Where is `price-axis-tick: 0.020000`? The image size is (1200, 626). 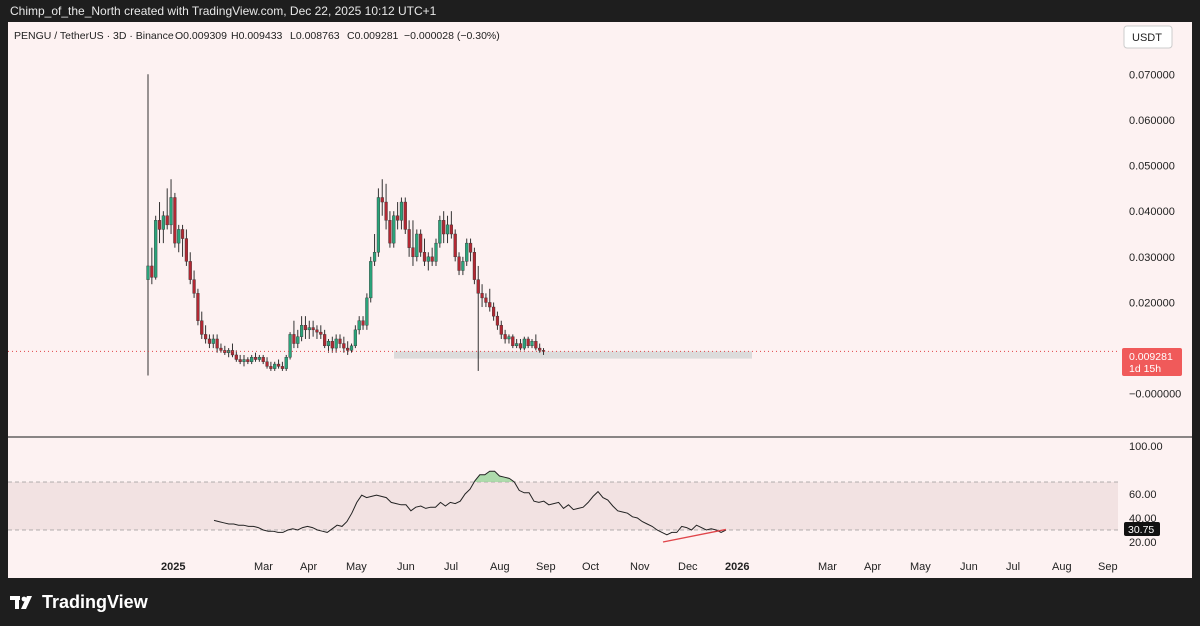 price-axis-tick: 0.020000 is located at coordinates (1152, 303).